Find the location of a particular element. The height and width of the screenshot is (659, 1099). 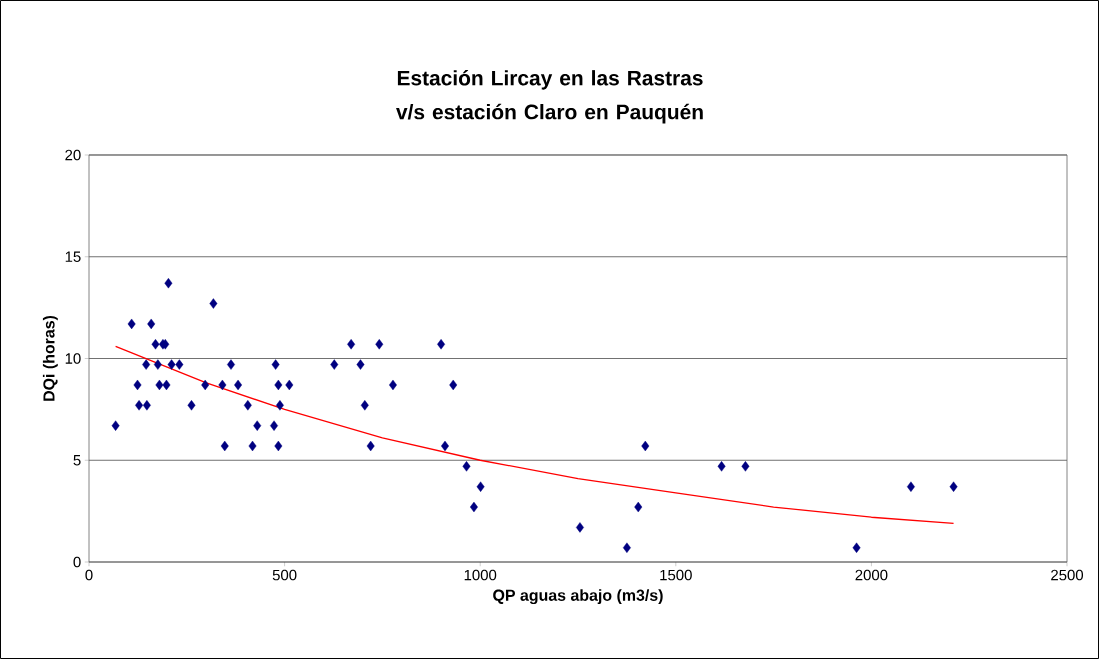

x-tick-label: 1000 is located at coordinates (480, 575).